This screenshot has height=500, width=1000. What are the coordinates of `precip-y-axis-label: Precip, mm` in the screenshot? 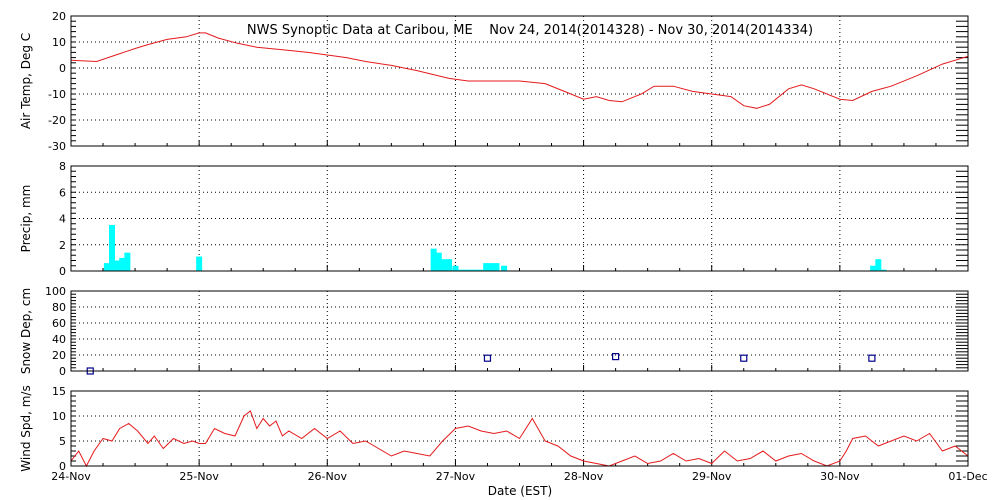 It's located at (26, 219).